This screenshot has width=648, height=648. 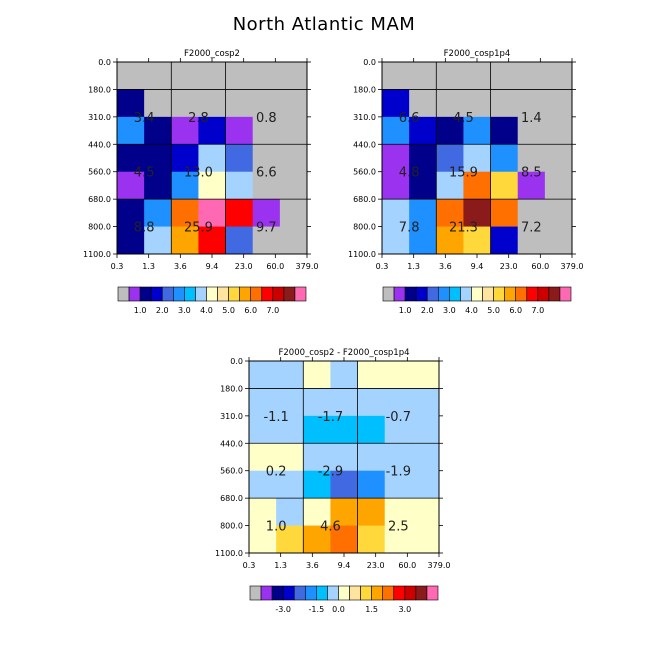 What do you see at coordinates (338, 609) in the screenshot?
I see `colorbar-label: 0.0` at bounding box center [338, 609].